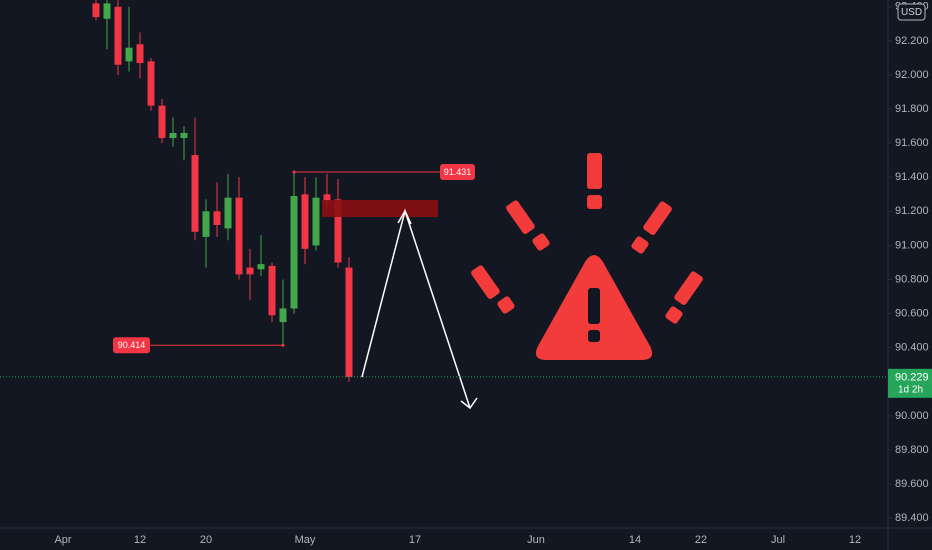 Image resolution: width=932 pixels, height=550 pixels. What do you see at coordinates (587, 256) in the screenshot?
I see `warning-icon` at bounding box center [587, 256].